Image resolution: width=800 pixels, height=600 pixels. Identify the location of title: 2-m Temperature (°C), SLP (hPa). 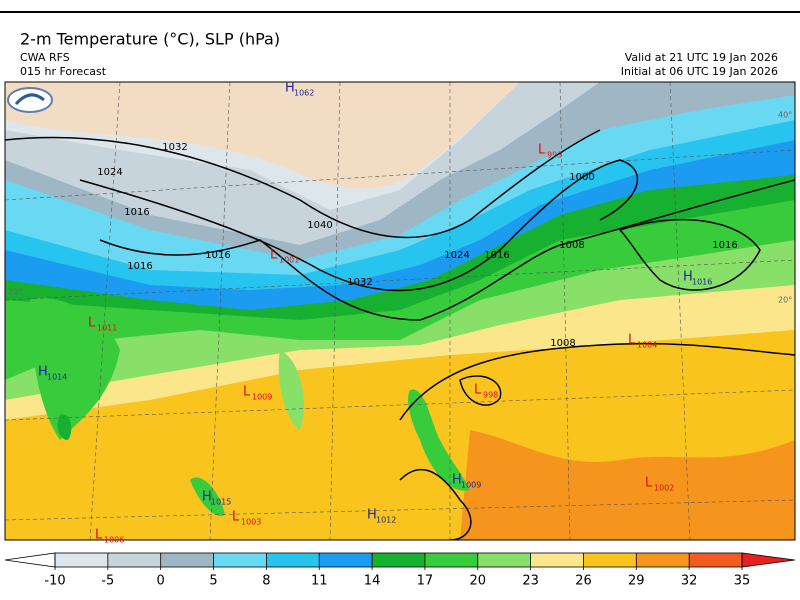
(150, 39).